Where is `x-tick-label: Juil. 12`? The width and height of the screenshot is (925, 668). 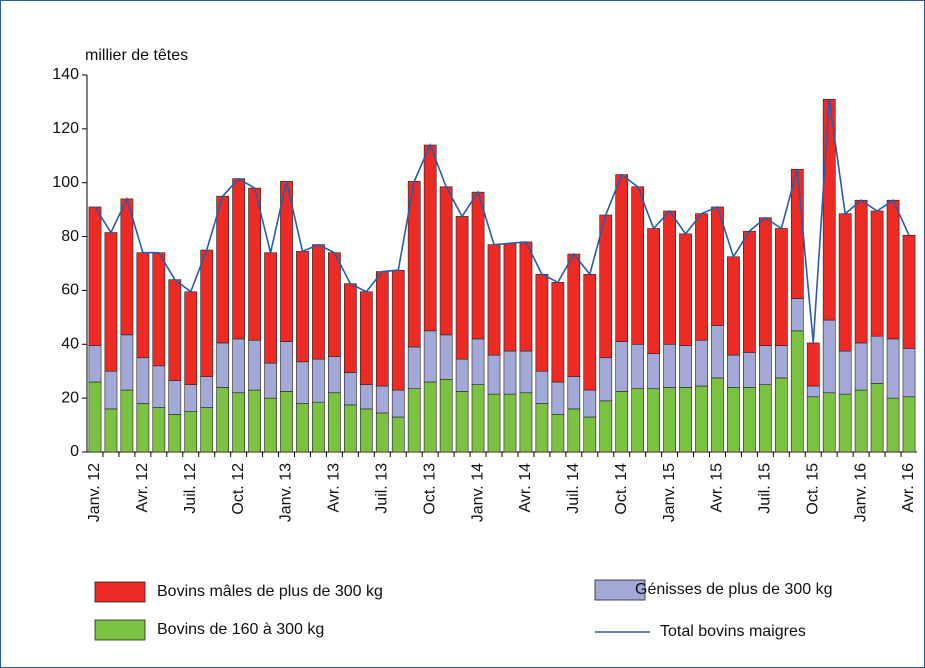
x-tick-label: Juil. 12 is located at coordinates (190, 488).